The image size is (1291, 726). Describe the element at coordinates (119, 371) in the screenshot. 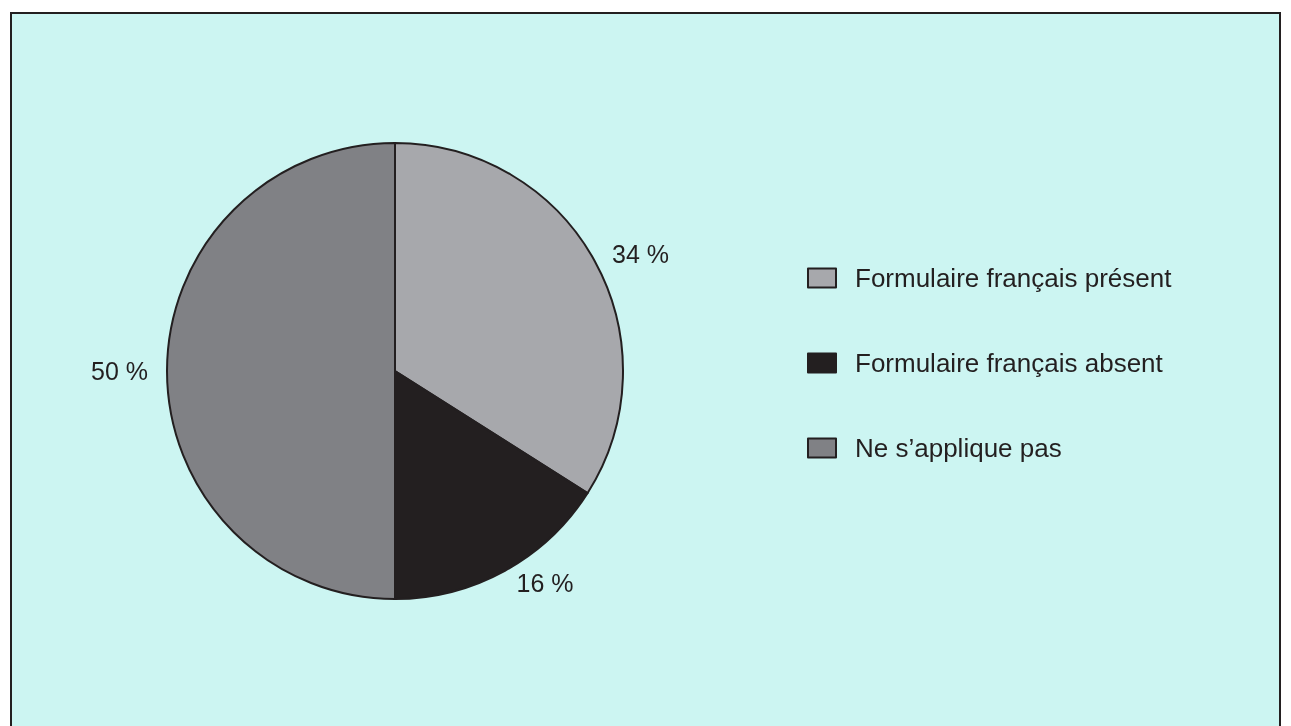

I see `data-label: 50 %` at that location.